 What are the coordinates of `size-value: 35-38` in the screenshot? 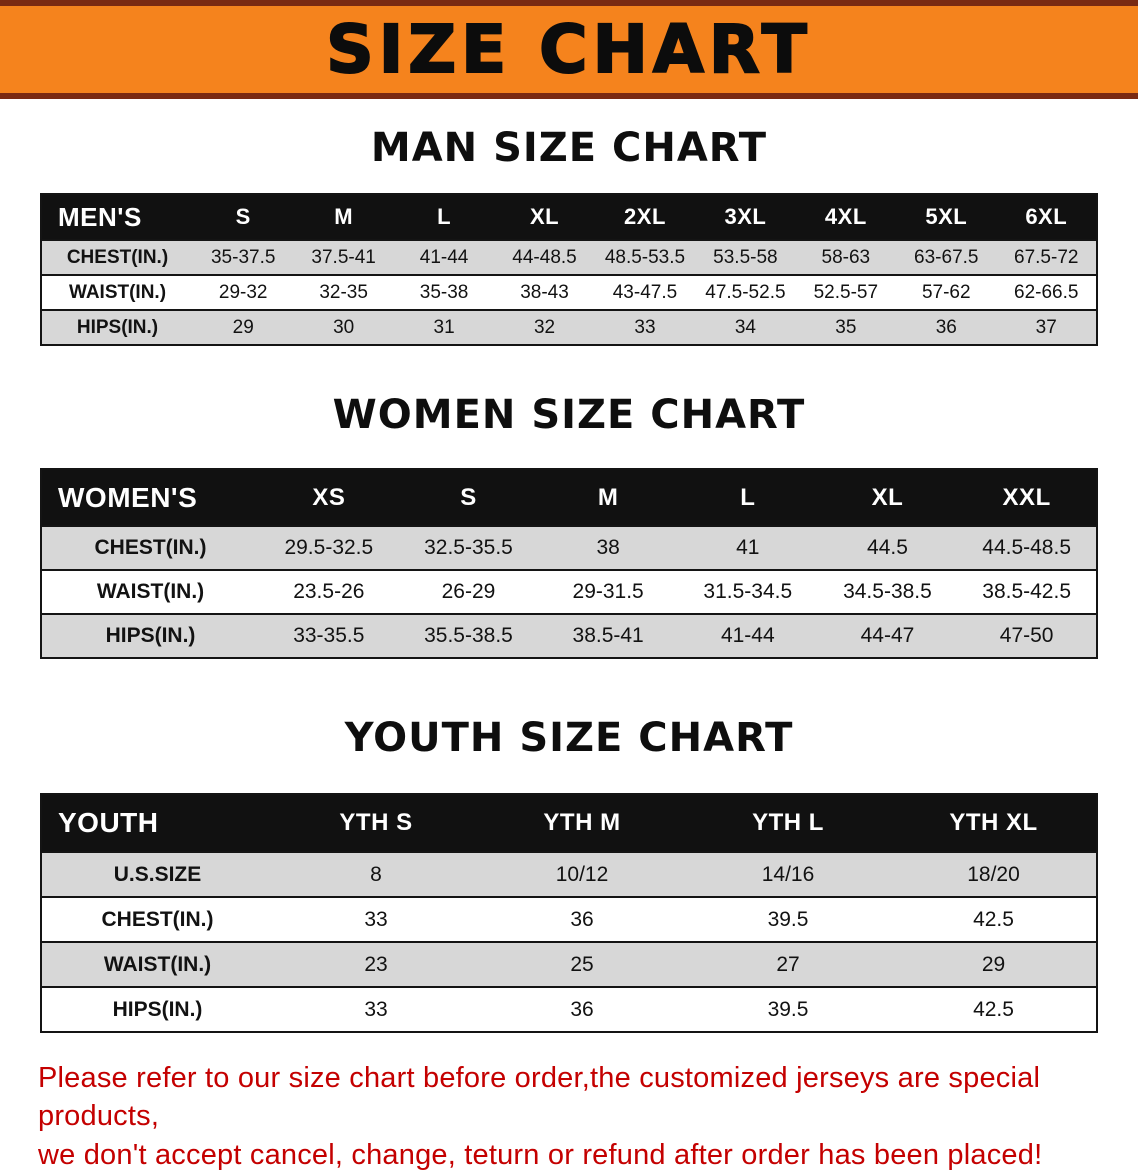 It's located at (444, 292).